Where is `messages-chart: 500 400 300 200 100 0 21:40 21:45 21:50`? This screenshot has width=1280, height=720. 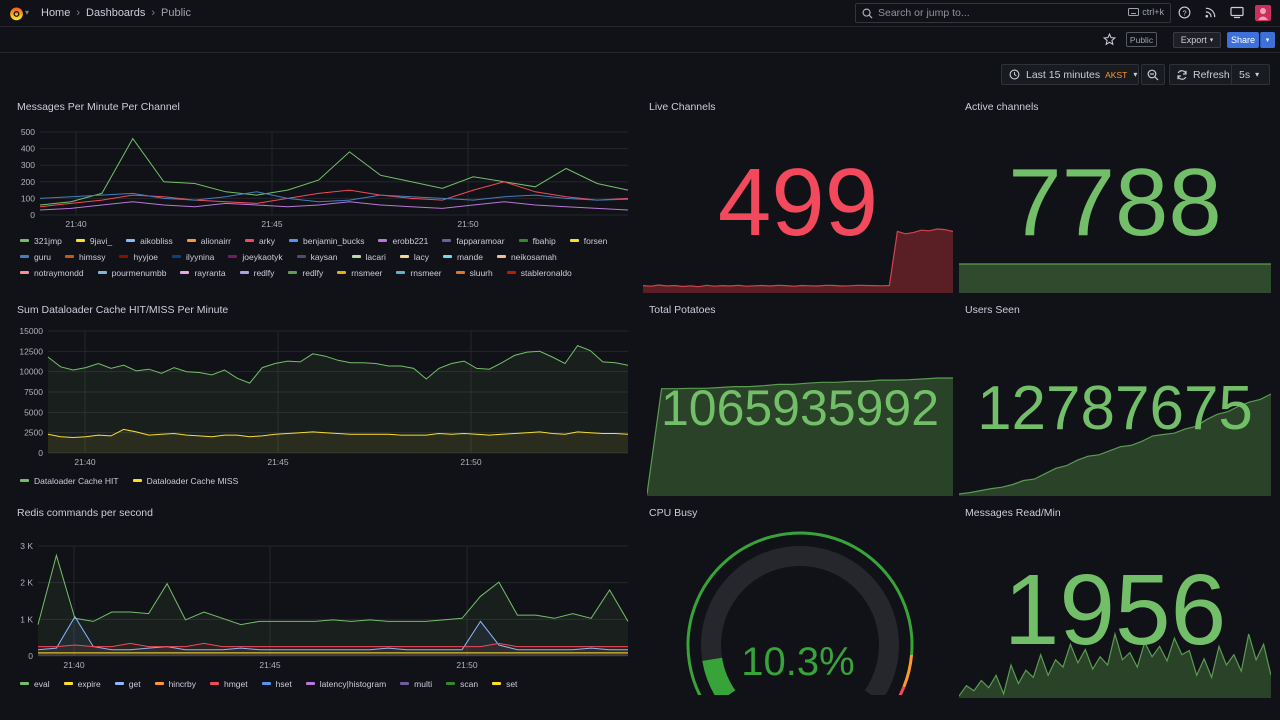
messages-chart: 500 400 300 200 100 0 21:40 21:45 21:50 is located at coordinates (320, 176).